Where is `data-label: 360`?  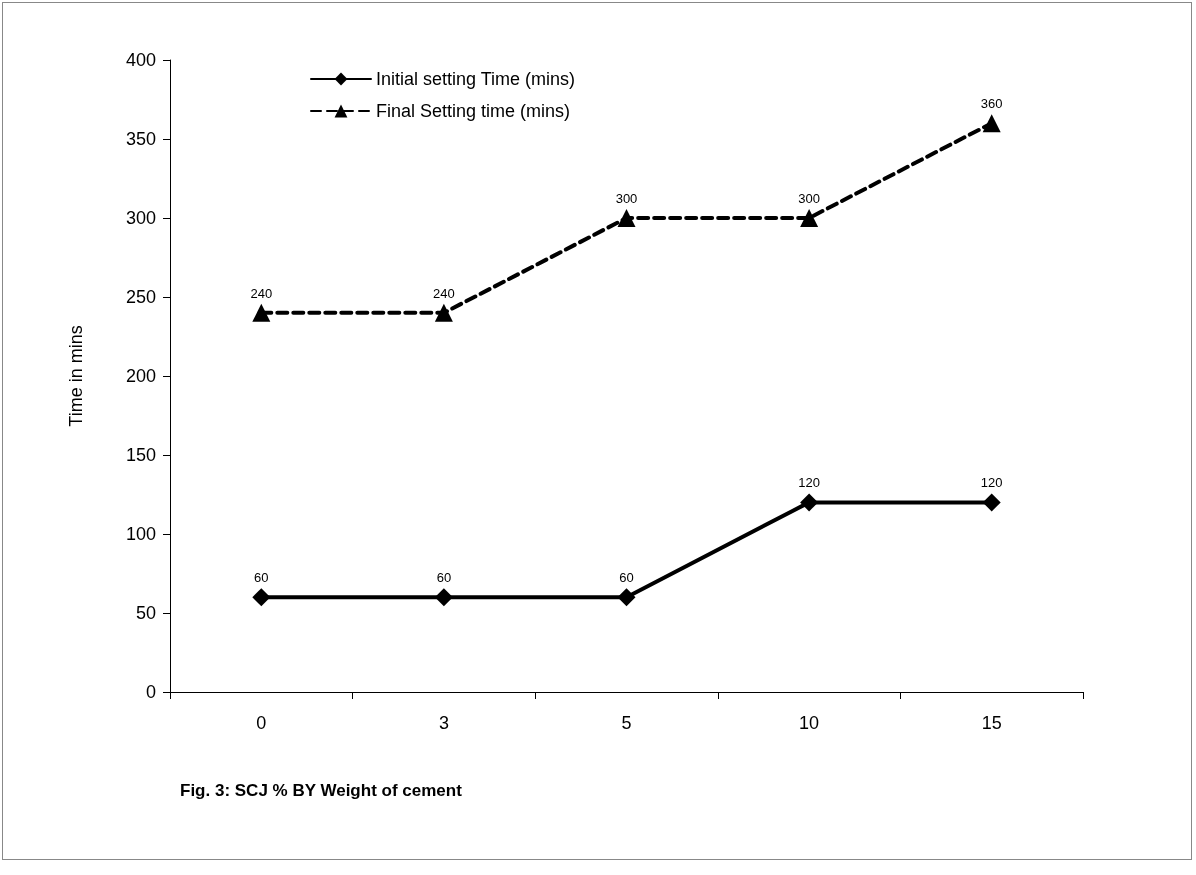
data-label: 360 is located at coordinates (991, 104).